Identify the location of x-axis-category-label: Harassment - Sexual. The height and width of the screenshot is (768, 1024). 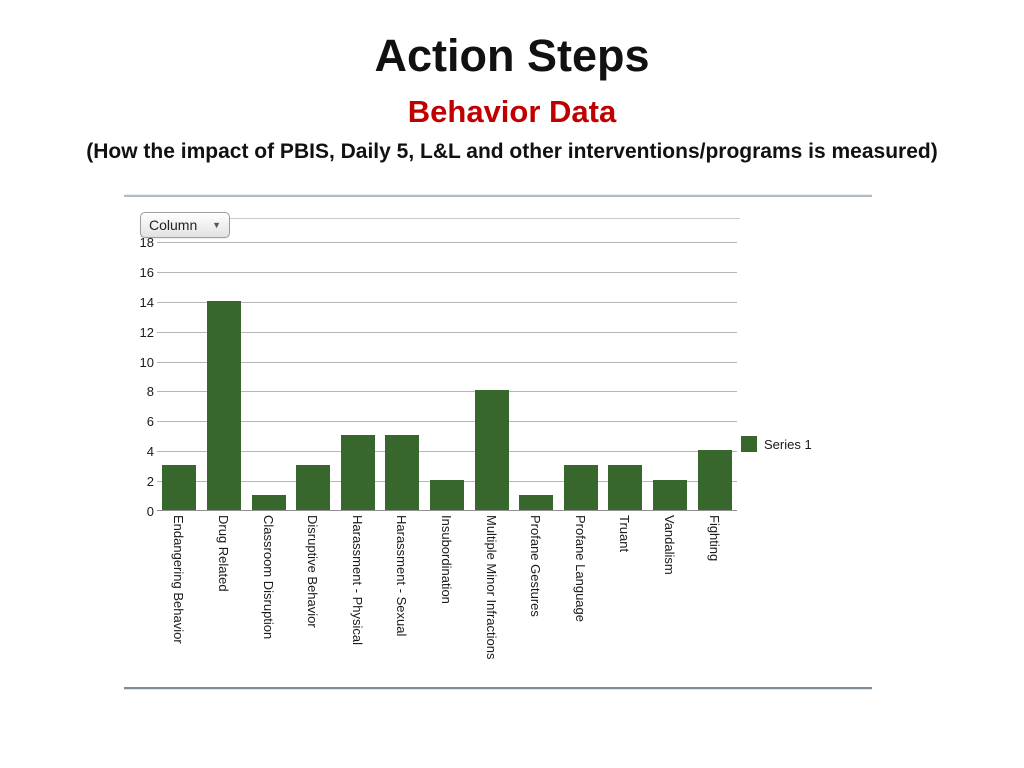
(402, 576).